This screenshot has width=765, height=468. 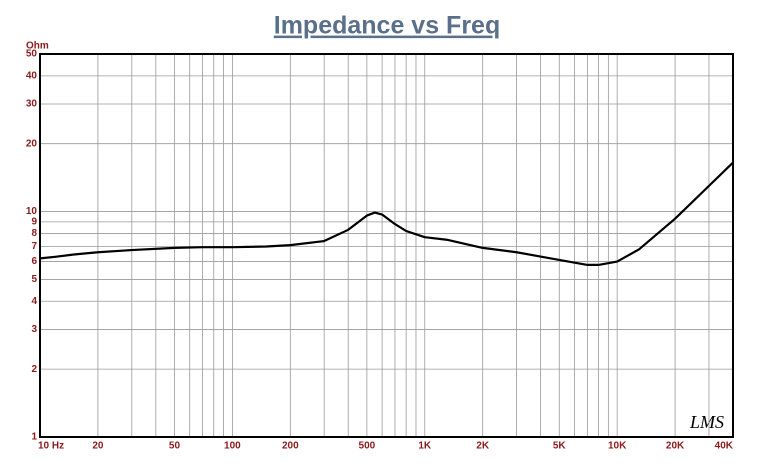 I want to click on x-tick-label: 10 Hz, so click(x=51, y=446).